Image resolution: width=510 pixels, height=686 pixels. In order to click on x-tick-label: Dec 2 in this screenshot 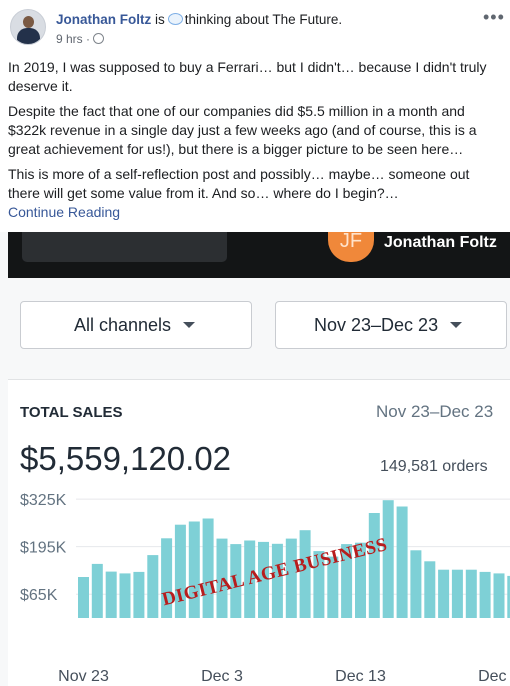, I will do `click(494, 676)`.